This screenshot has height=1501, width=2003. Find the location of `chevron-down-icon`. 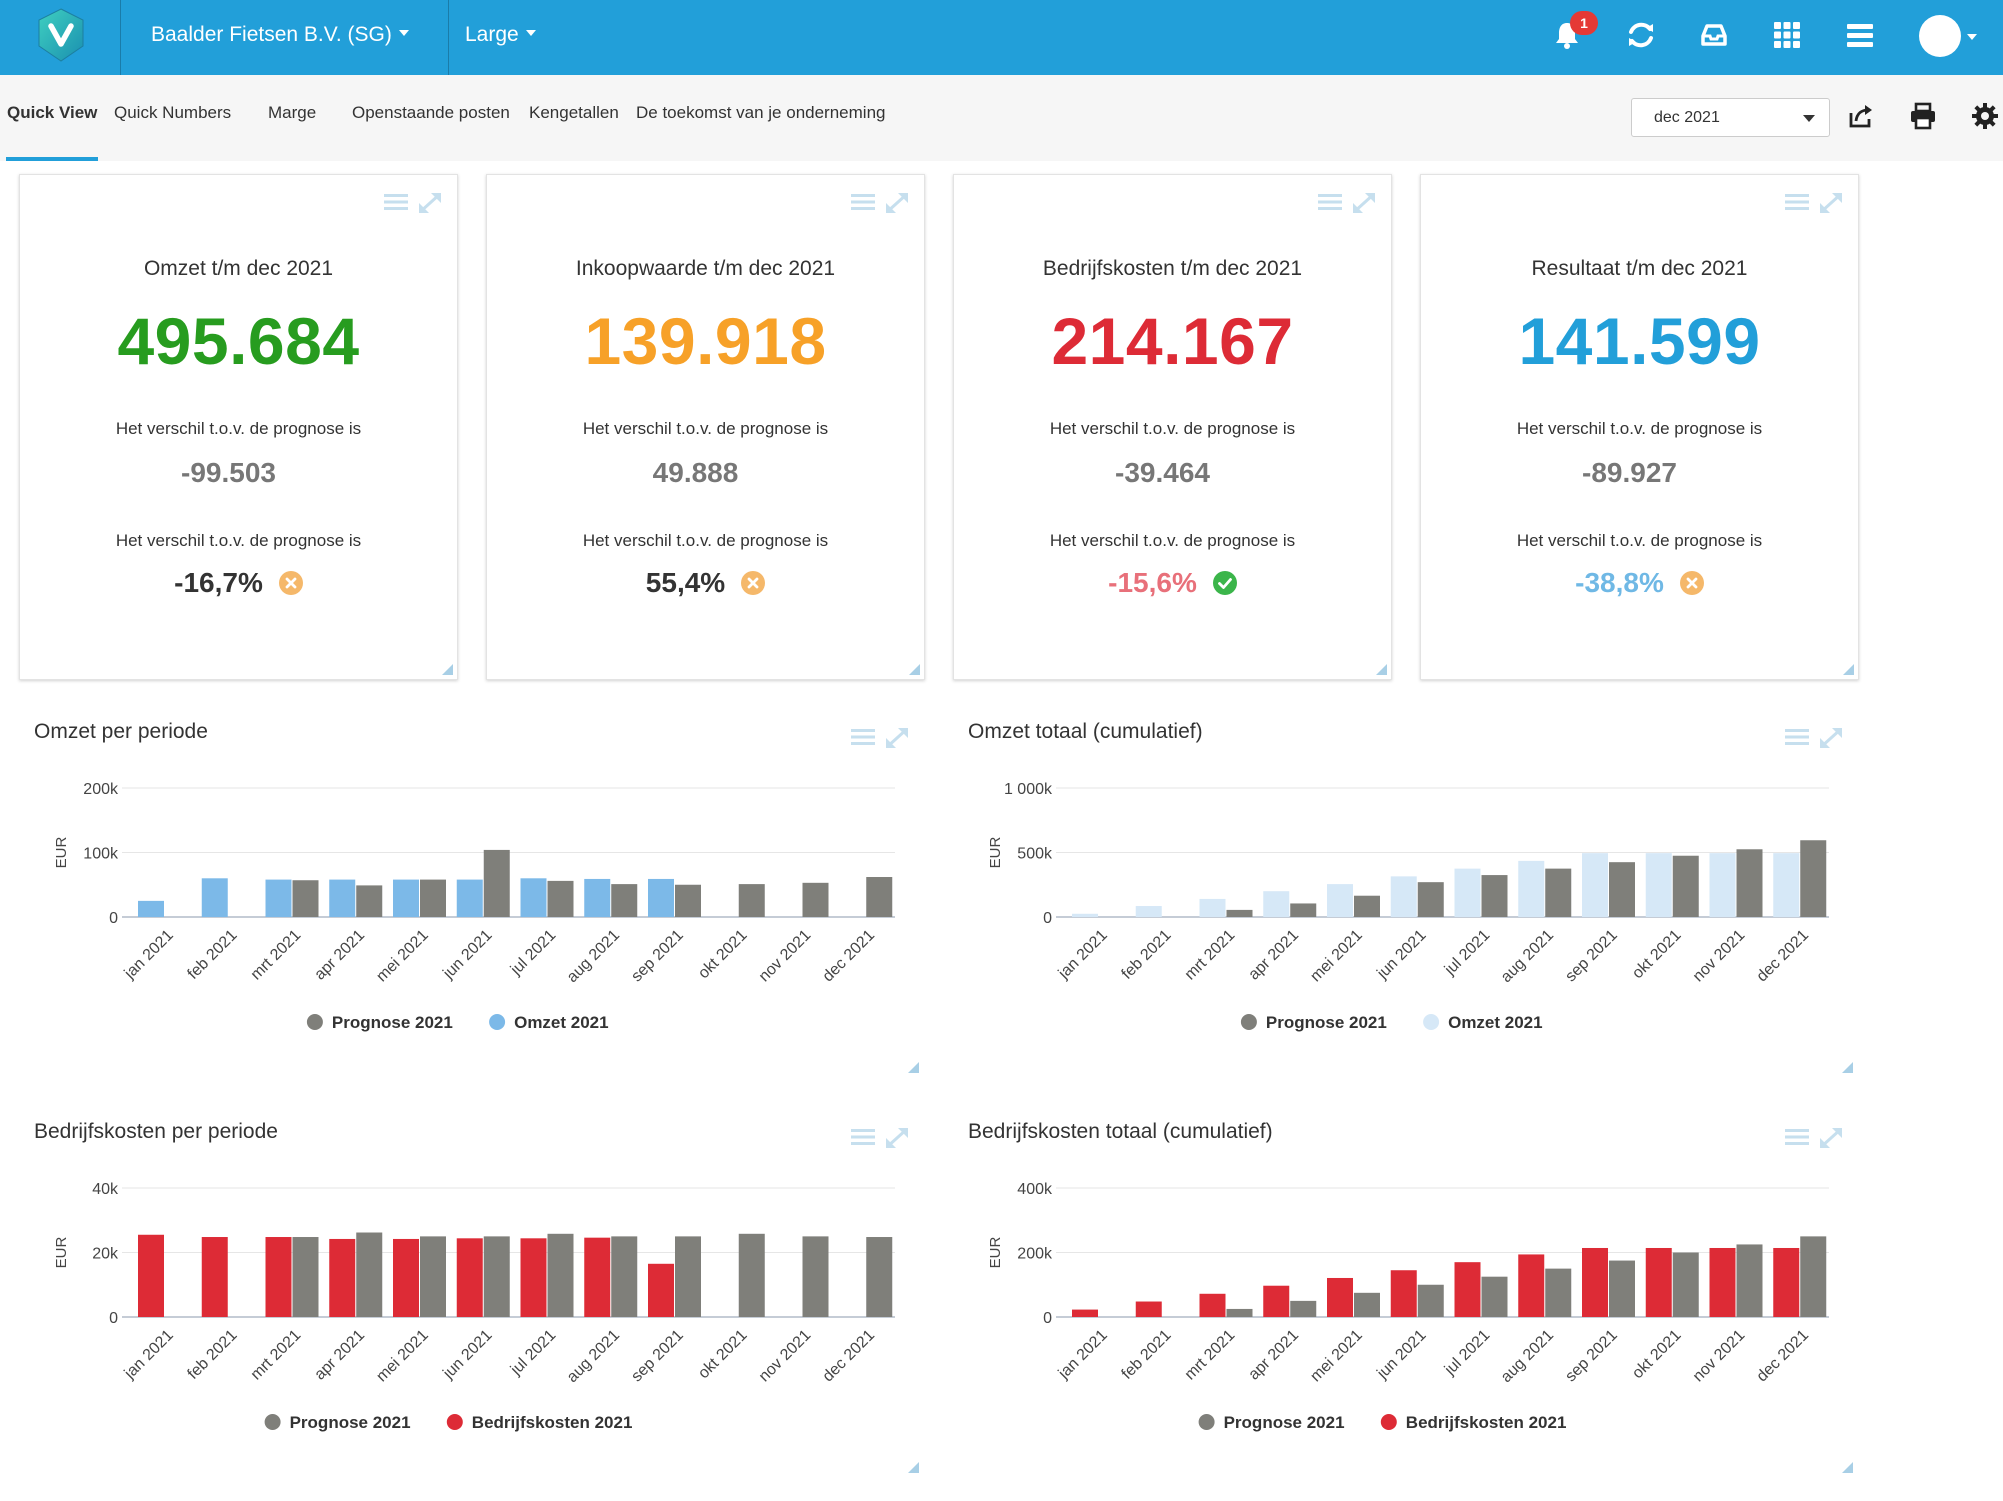

chevron-down-icon is located at coordinates (1972, 37).